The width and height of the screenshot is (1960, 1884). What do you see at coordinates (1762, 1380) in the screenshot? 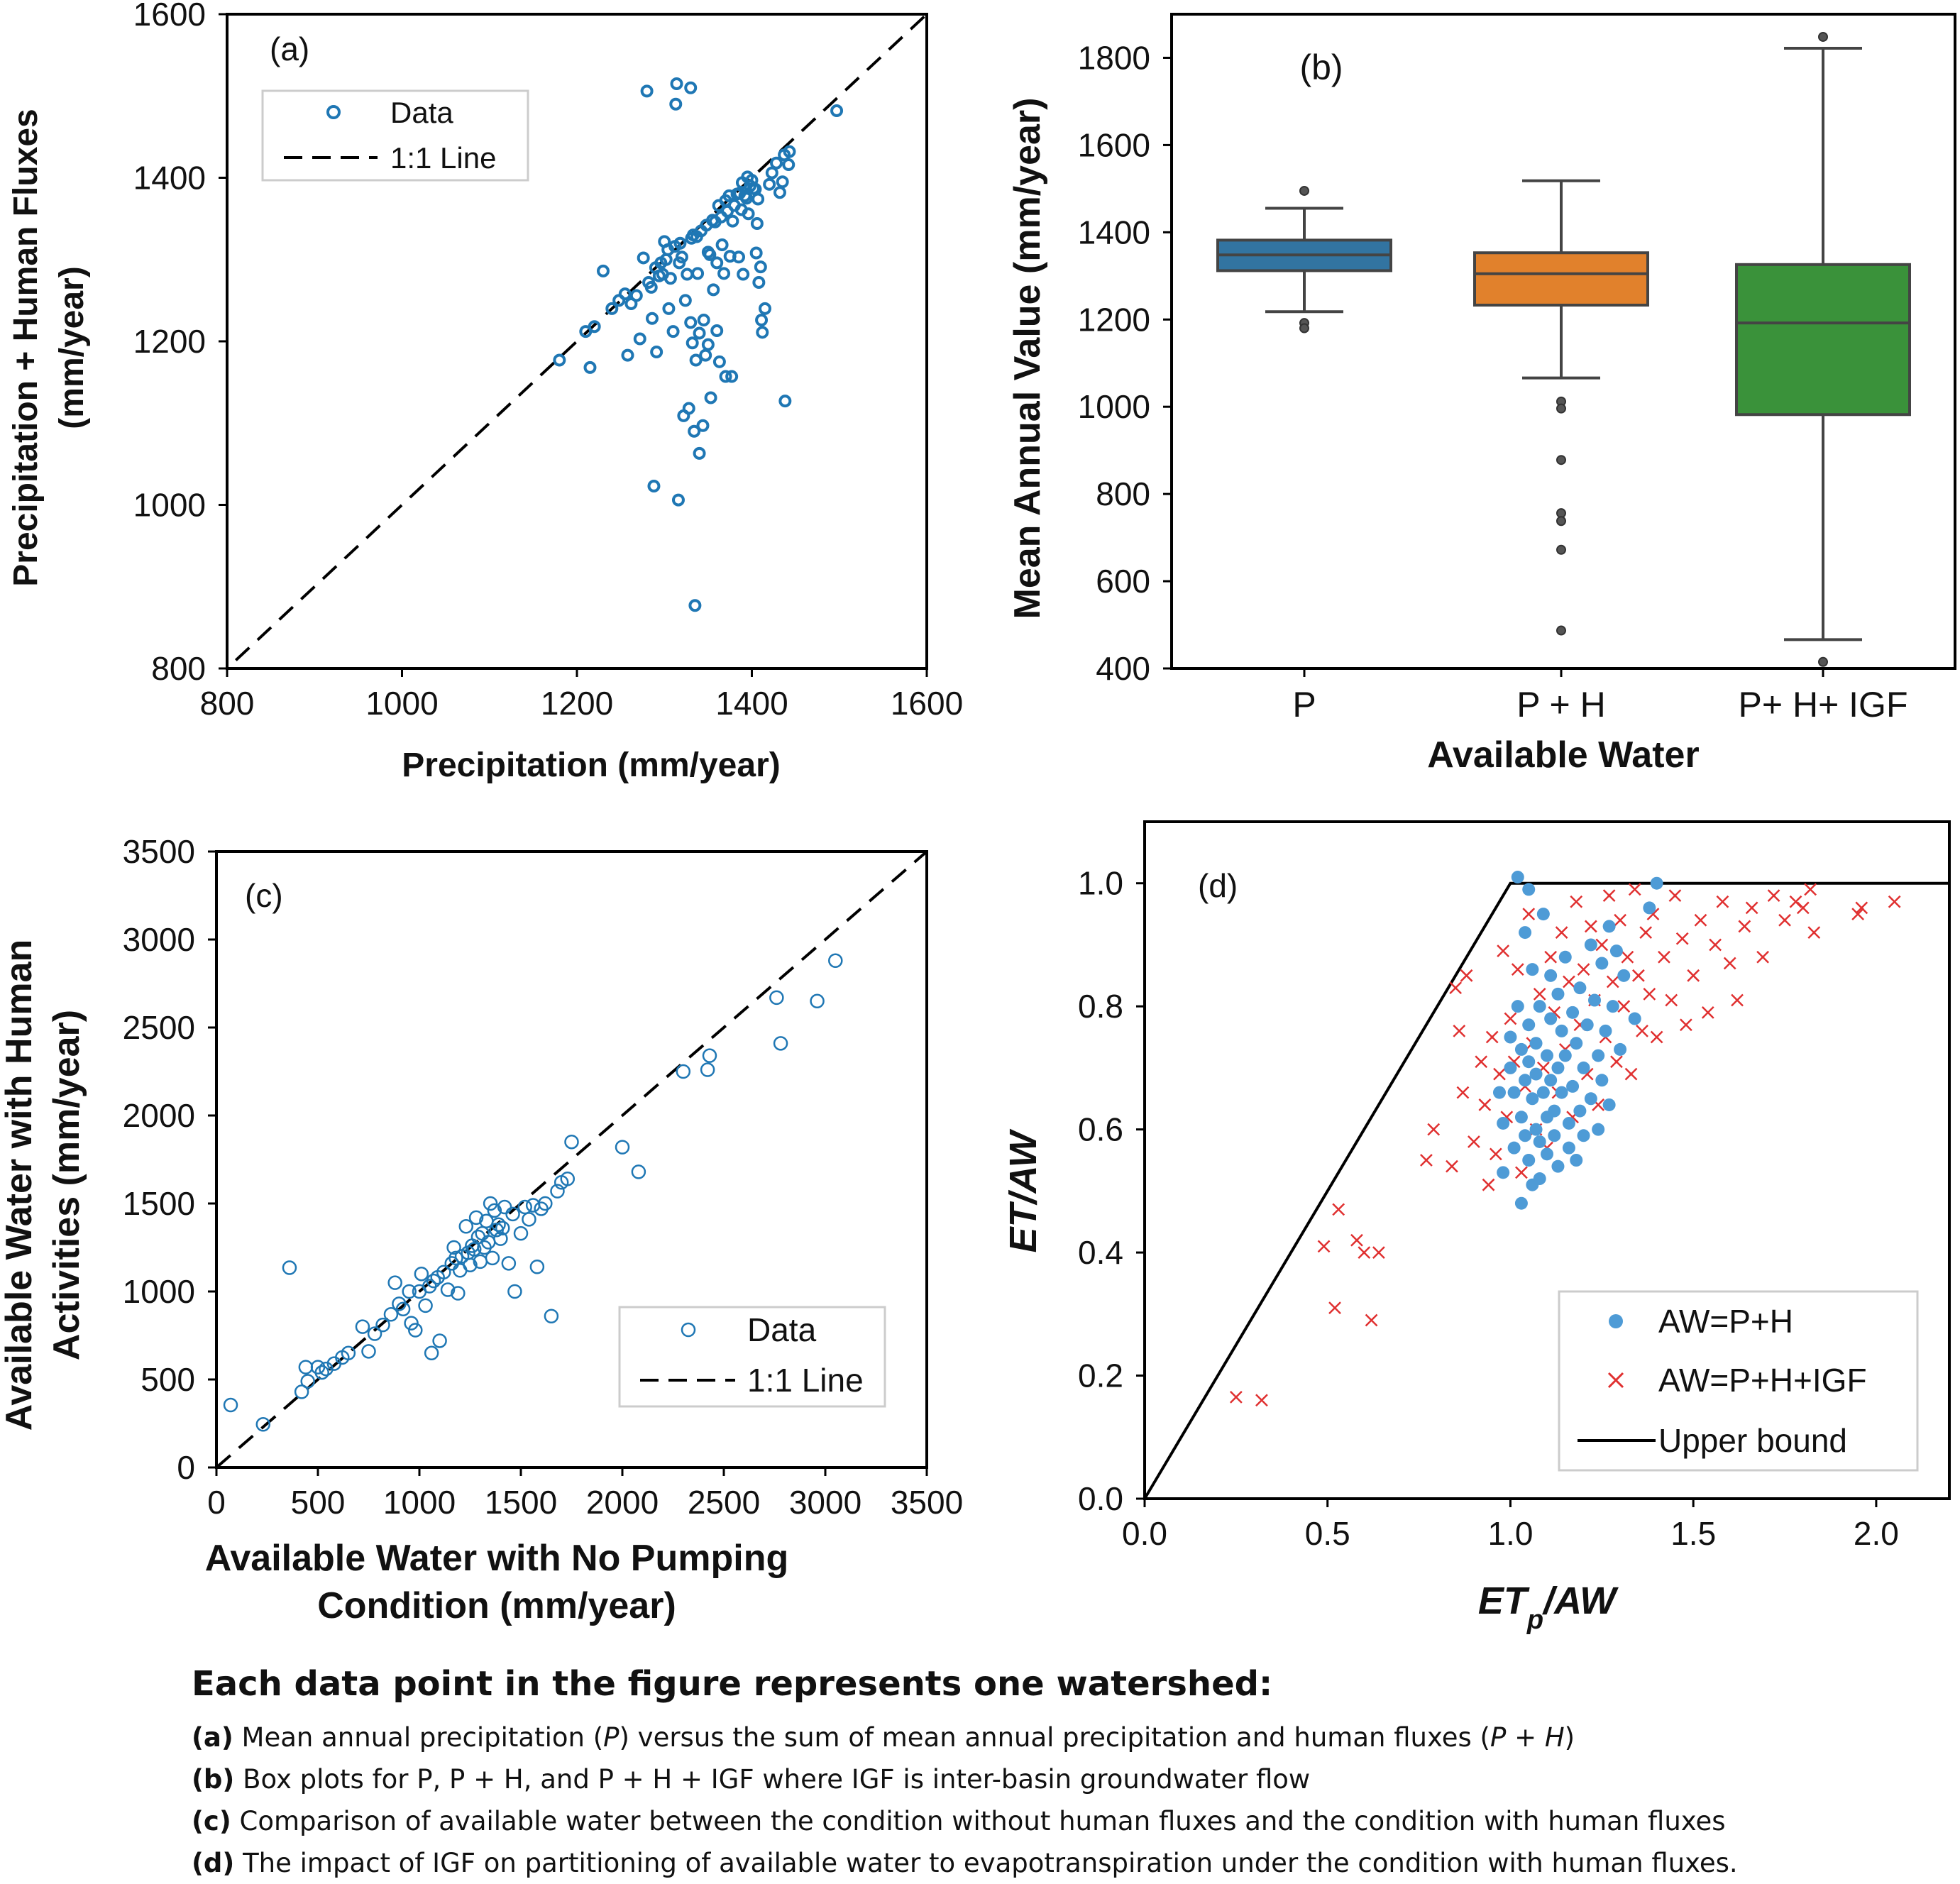
I see `panel-d-legend-igf-label: AW=P+H+IGF` at bounding box center [1762, 1380].